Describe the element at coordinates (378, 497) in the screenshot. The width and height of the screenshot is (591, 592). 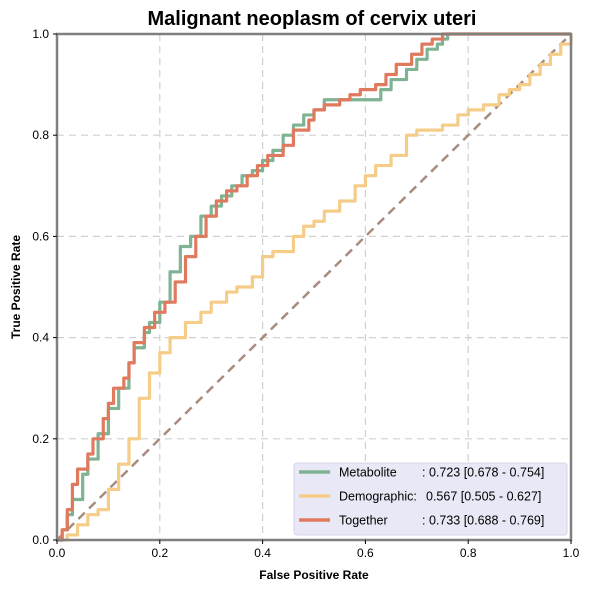
I see `legend-name-demographic: Demographic:` at that location.